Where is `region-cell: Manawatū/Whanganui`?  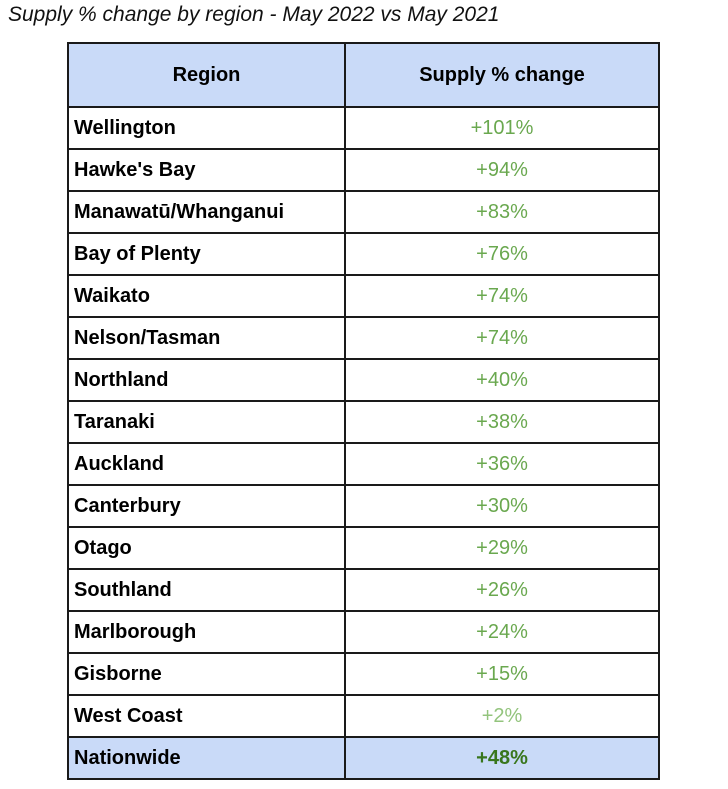 region-cell: Manawatū/Whanganui is located at coordinates (206, 212).